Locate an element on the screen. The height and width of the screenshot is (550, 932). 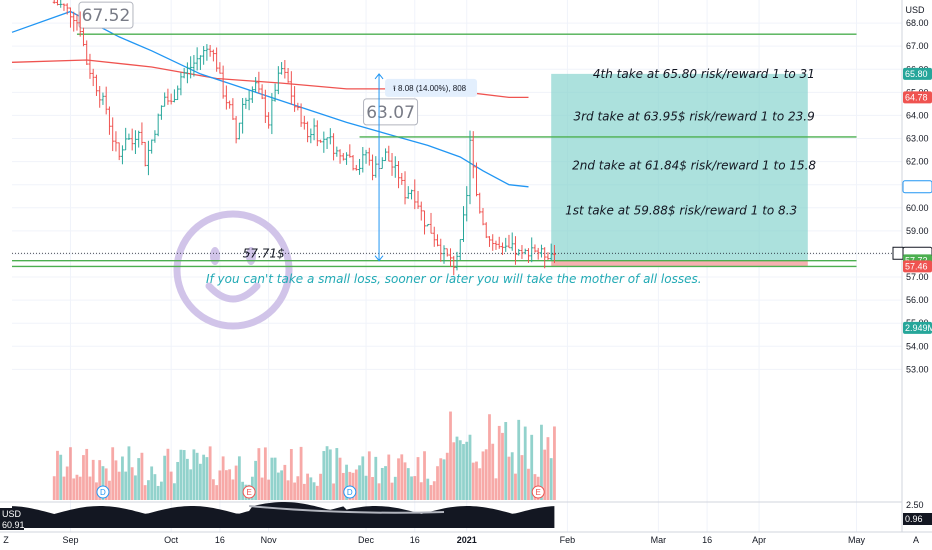
price-tick-label: 63.00 is located at coordinates (917, 139).